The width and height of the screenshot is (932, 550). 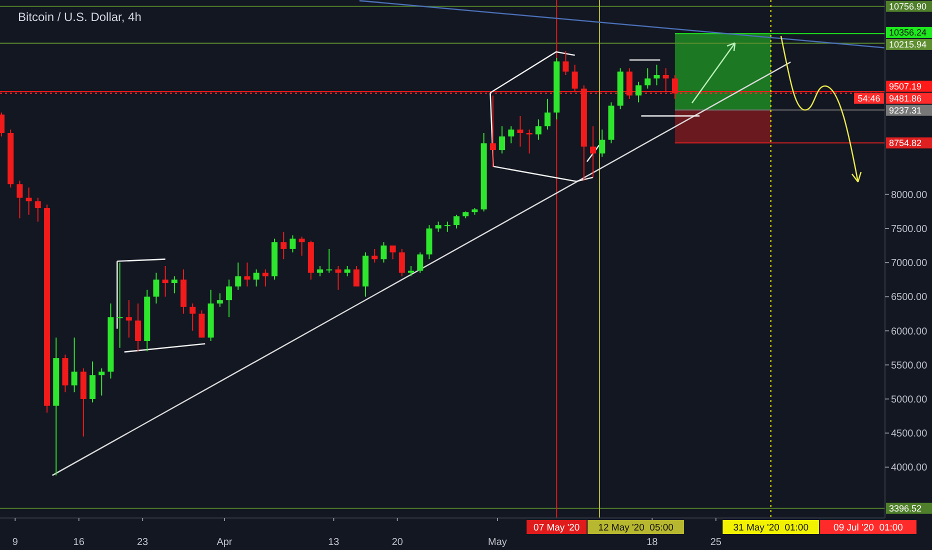 What do you see at coordinates (909, 468) in the screenshot?
I see `y-tick-label: 4000.00` at bounding box center [909, 468].